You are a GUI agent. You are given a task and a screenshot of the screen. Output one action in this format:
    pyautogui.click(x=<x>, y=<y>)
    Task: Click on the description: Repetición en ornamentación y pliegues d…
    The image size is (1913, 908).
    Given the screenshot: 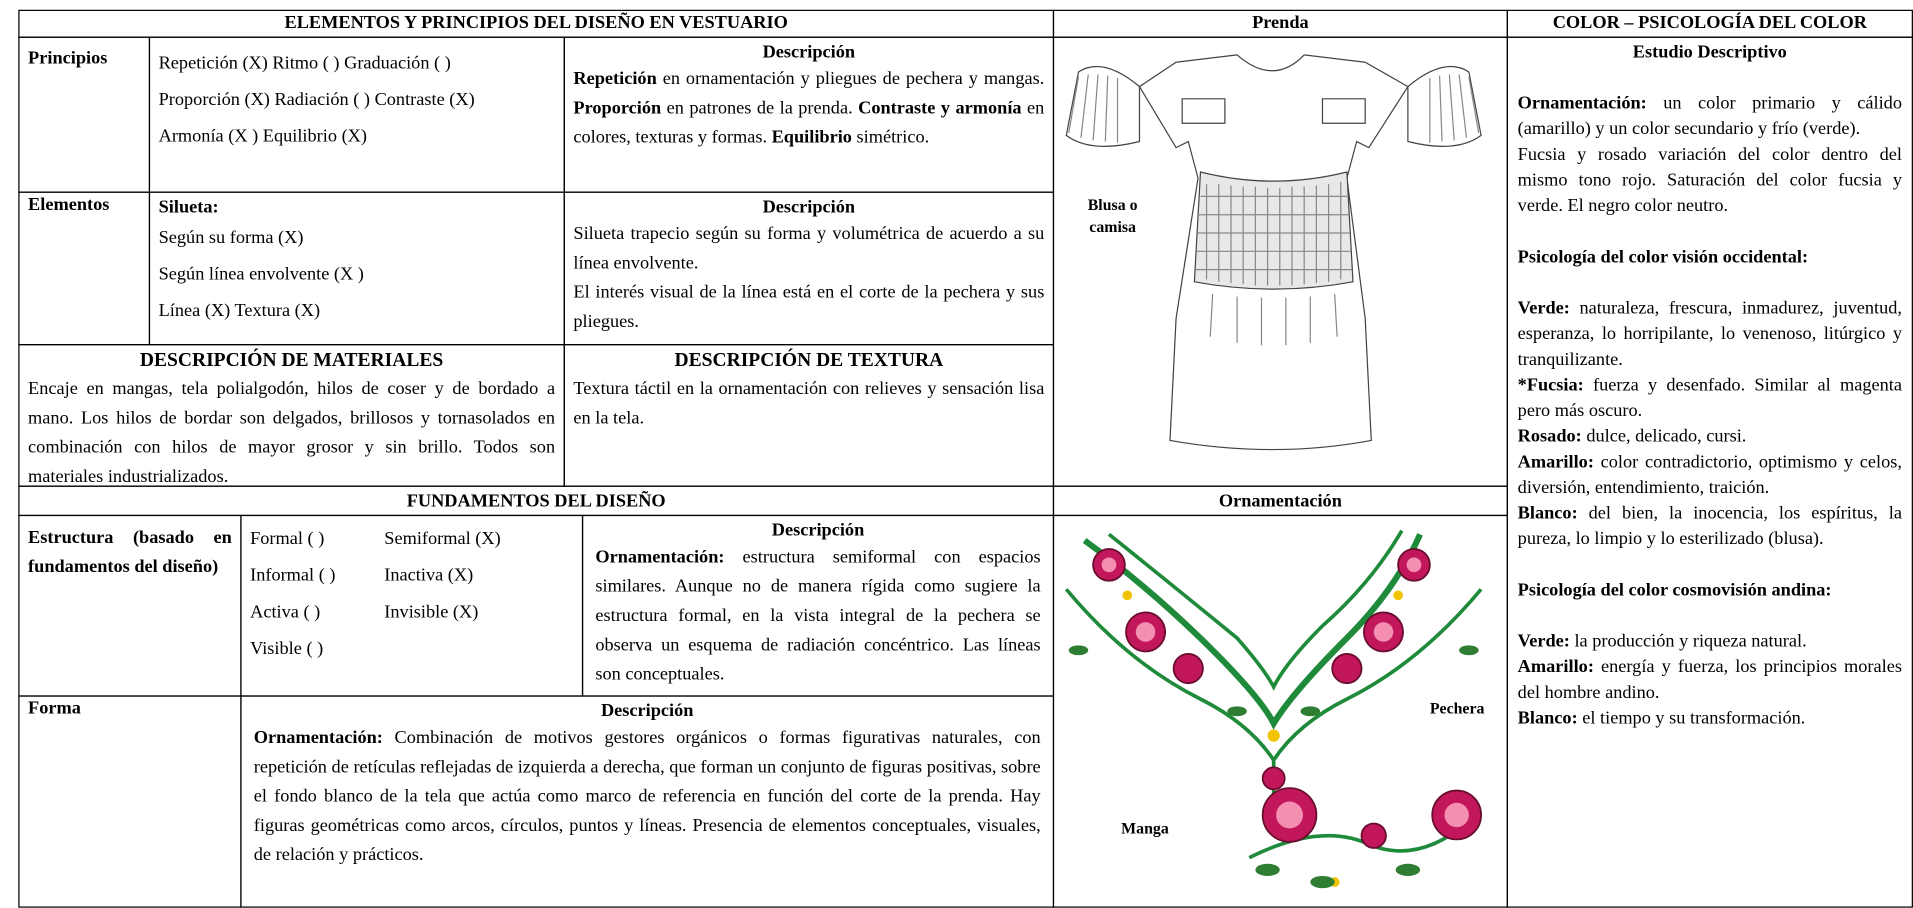 What is the action you would take?
    pyautogui.click(x=808, y=109)
    